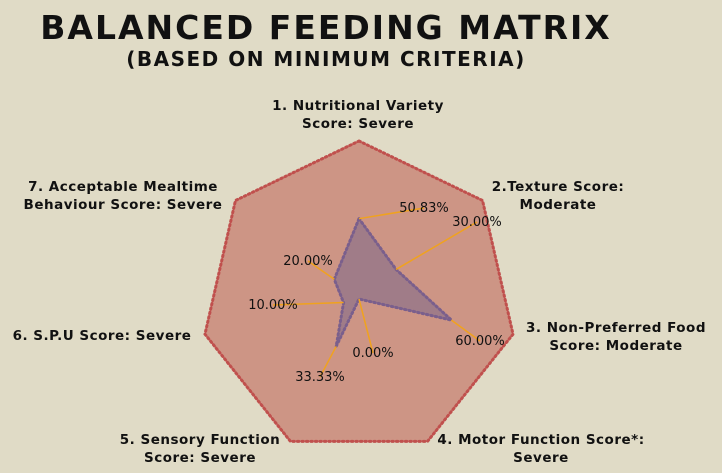 Image resolution: width=722 pixels, height=473 pixels. I want to click on axis-label: 4. Motor Function Score*: Severe, so click(540, 449).